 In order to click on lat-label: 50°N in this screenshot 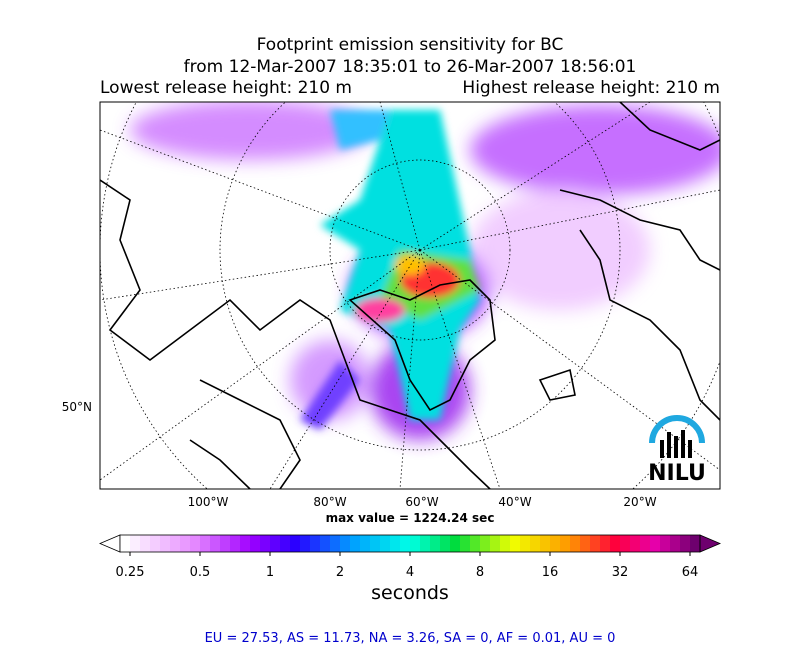, I will do `click(77, 407)`.